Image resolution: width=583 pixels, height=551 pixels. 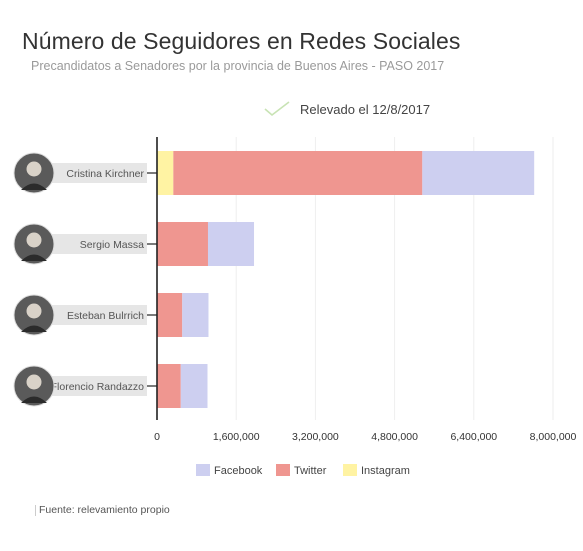 I want to click on relevado-note: Relevado el 12/8/2017, so click(x=346, y=109).